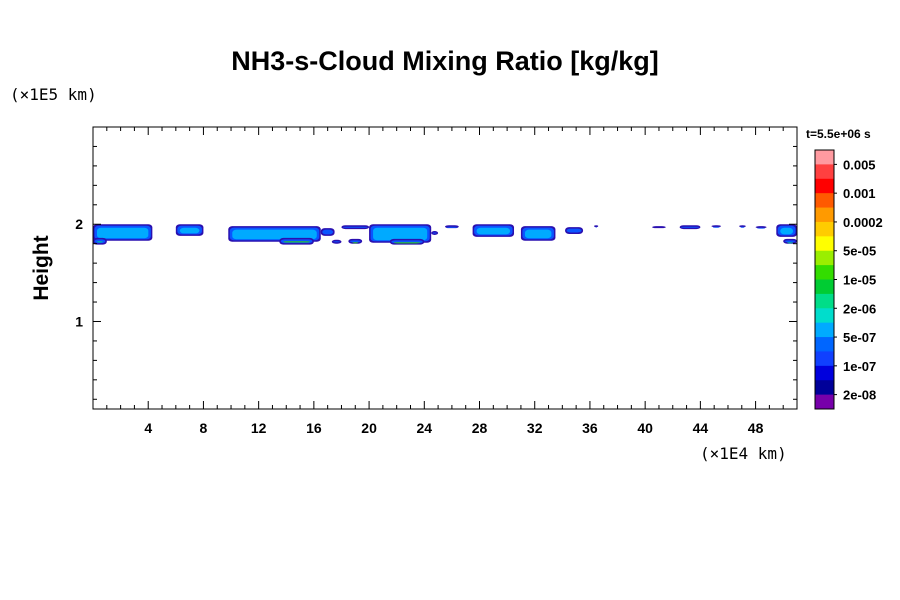  What do you see at coordinates (53, 94) in the screenshot?
I see `y-axis-scale-label: (×1E5 km)` at bounding box center [53, 94].